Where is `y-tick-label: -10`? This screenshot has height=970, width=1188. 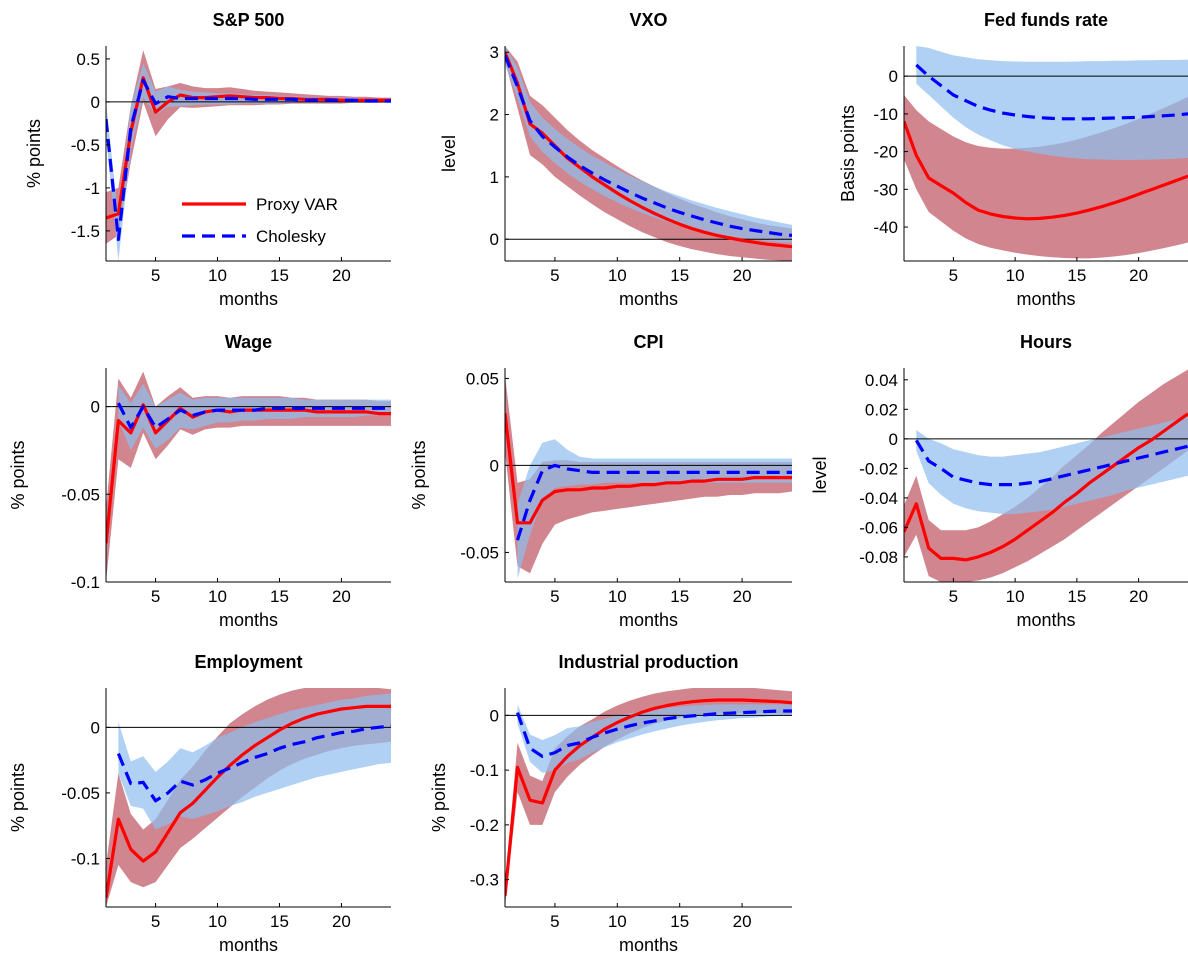 y-tick-label: -10 is located at coordinates (885, 114).